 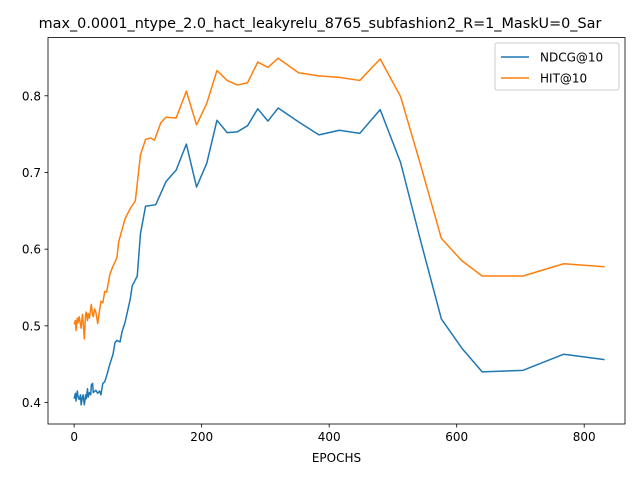 What do you see at coordinates (31, 173) in the screenshot?
I see `y-tick-label: 0.7` at bounding box center [31, 173].